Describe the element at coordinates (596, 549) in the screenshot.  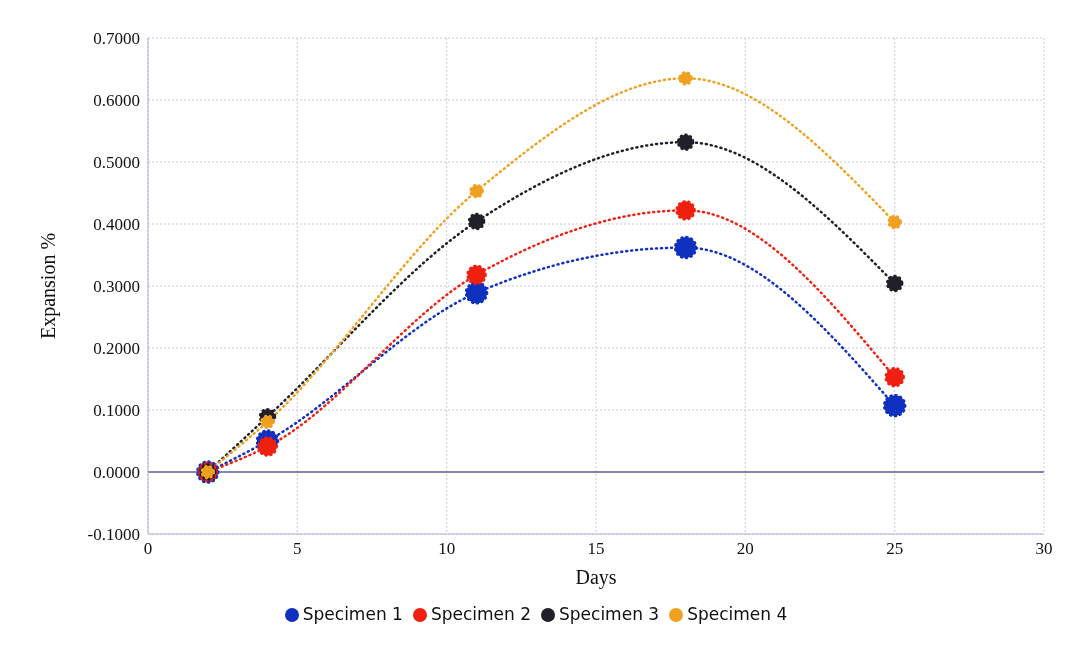
I see `x-tick-label: 15` at that location.